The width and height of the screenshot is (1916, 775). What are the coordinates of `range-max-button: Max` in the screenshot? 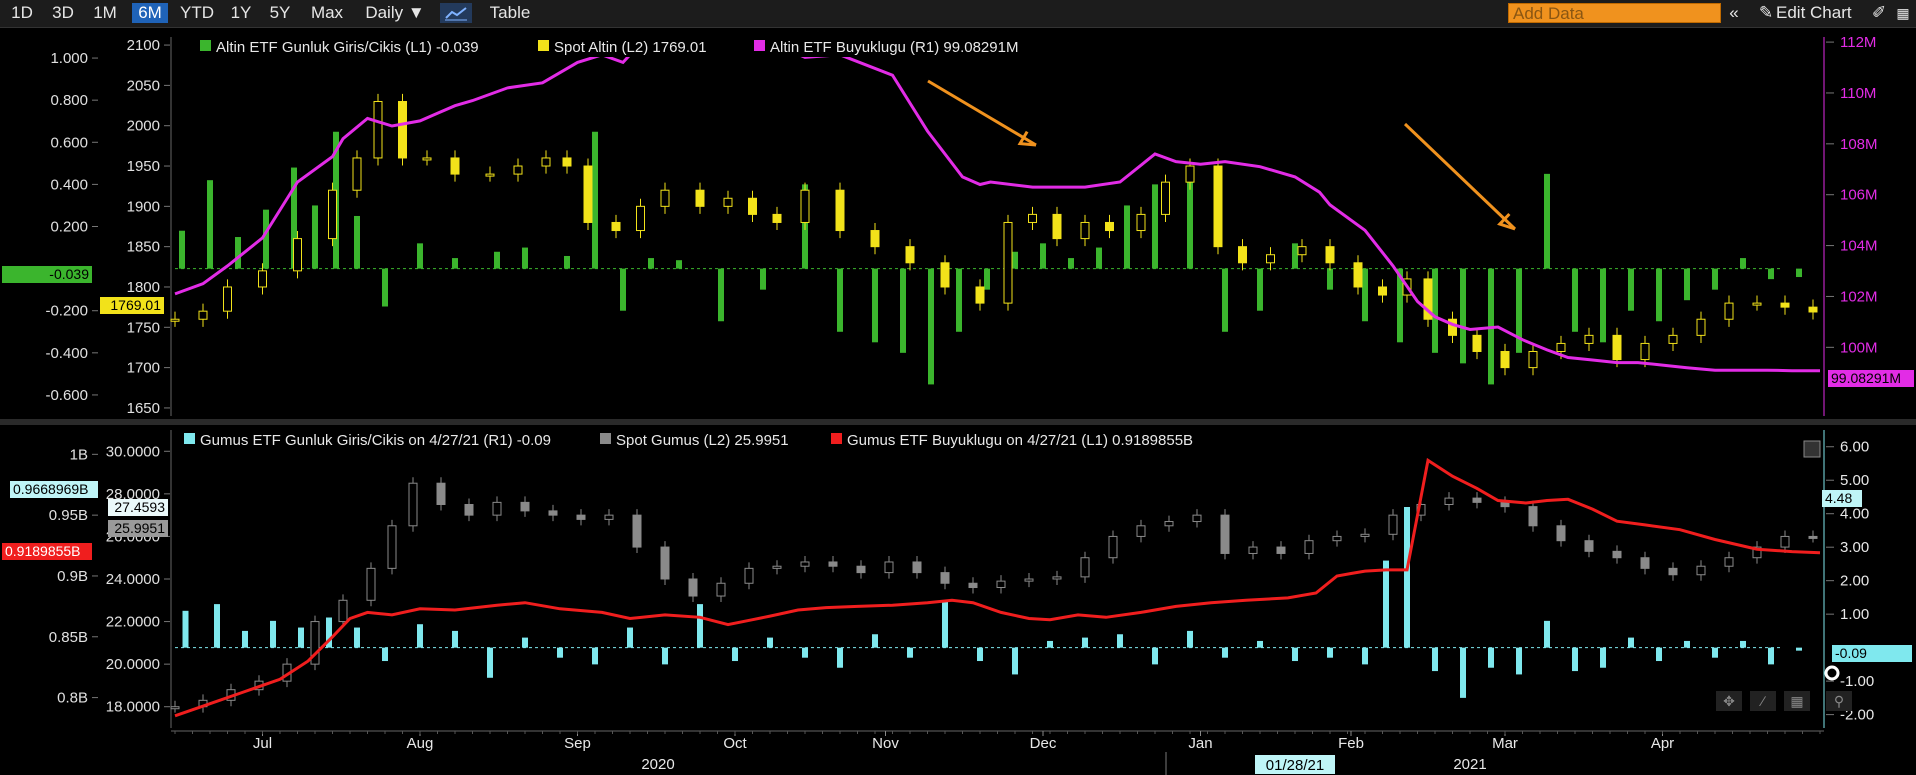 It's located at (327, 12).